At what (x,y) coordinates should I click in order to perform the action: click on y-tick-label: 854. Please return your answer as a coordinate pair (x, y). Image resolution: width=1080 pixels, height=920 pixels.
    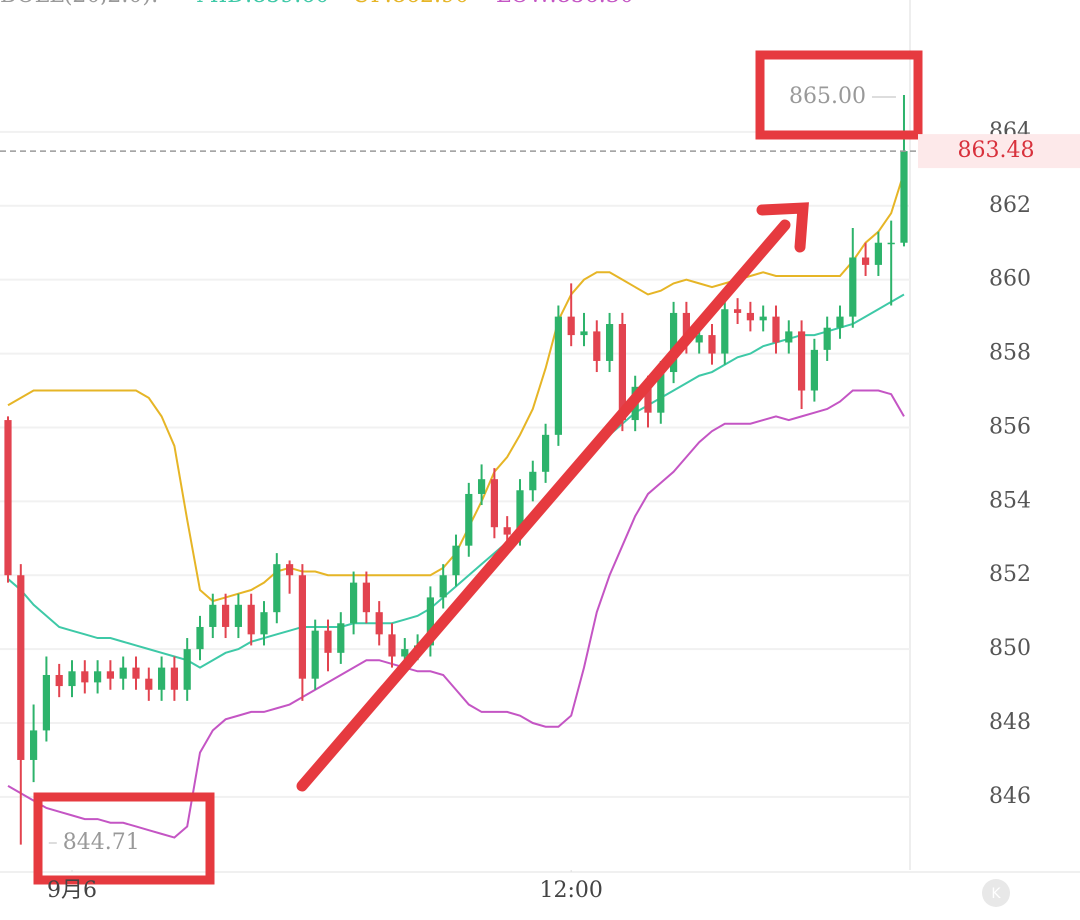
    Looking at the image, I should click on (1010, 500).